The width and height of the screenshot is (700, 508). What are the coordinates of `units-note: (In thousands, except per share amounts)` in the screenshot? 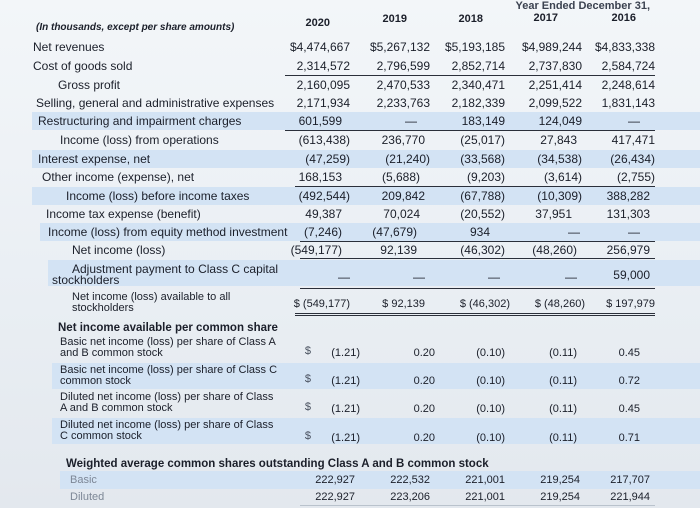 It's located at (135, 27).